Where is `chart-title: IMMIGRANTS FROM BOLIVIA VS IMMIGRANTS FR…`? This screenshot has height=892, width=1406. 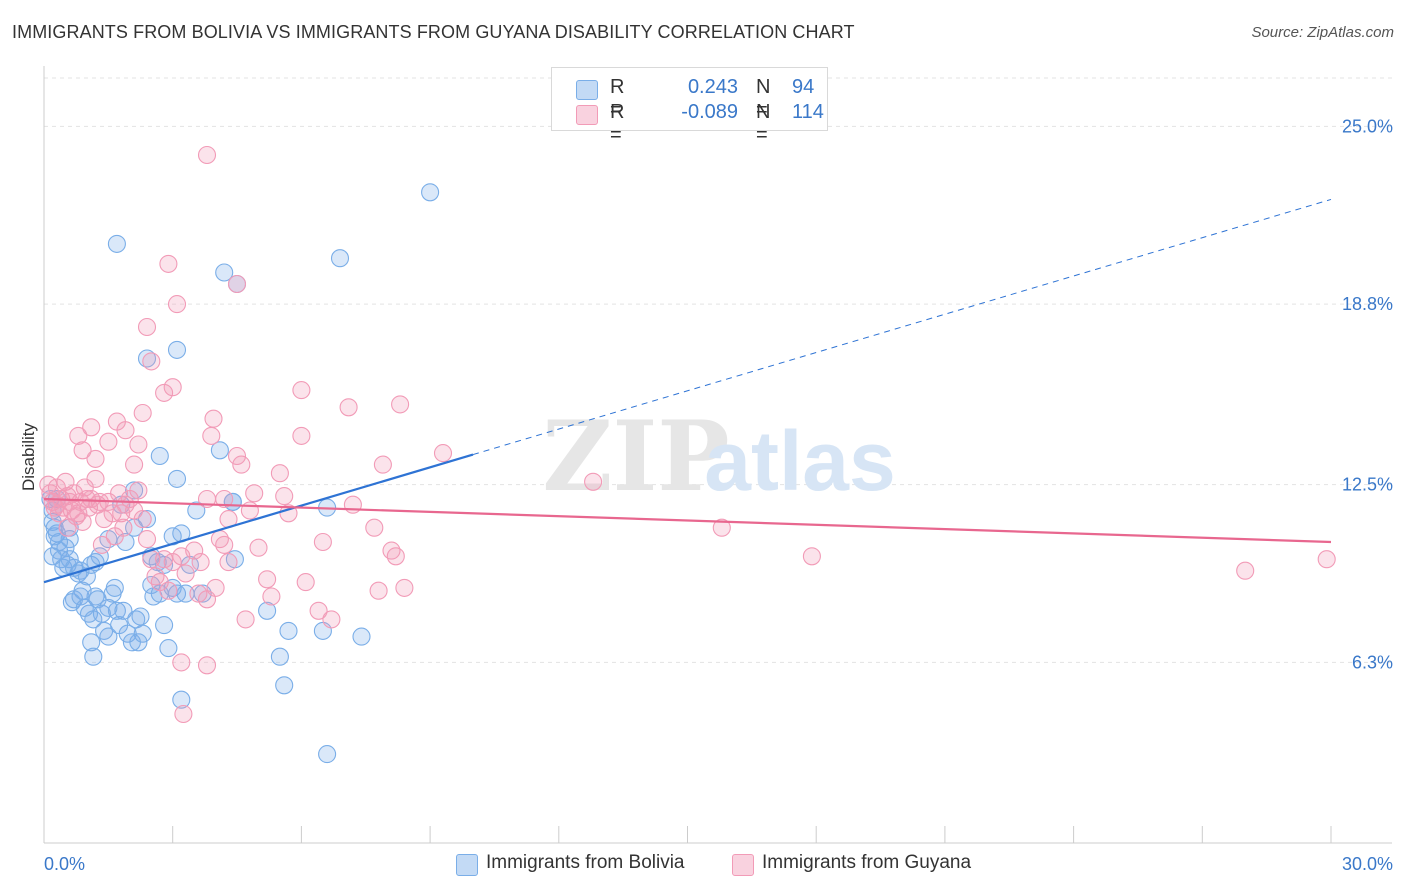 chart-title: IMMIGRANTS FROM BOLIVIA VS IMMIGRANTS FR… is located at coordinates (433, 32).